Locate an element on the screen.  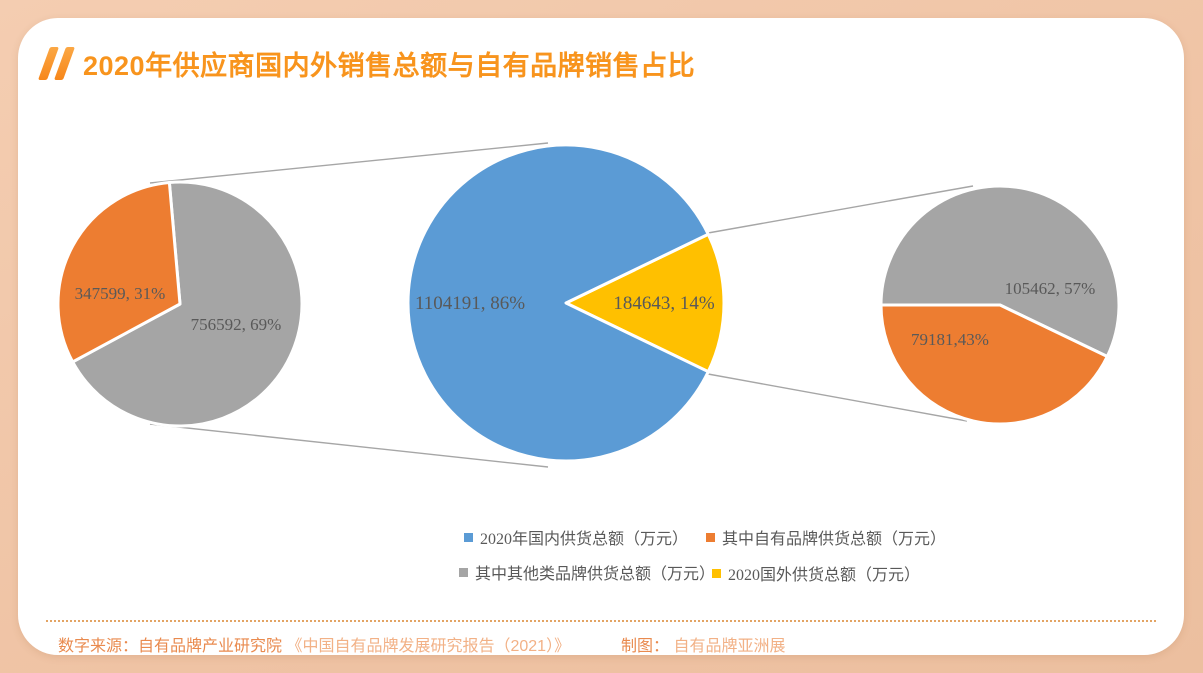
footer-credit-value: 自有品牌亚洲展 is located at coordinates (729, 646).